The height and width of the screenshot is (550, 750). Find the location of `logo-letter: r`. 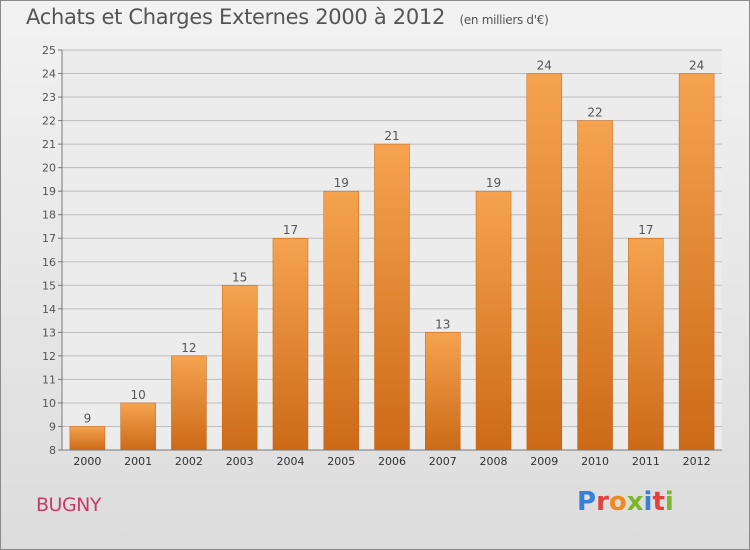

logo-letter: r is located at coordinates (602, 502).